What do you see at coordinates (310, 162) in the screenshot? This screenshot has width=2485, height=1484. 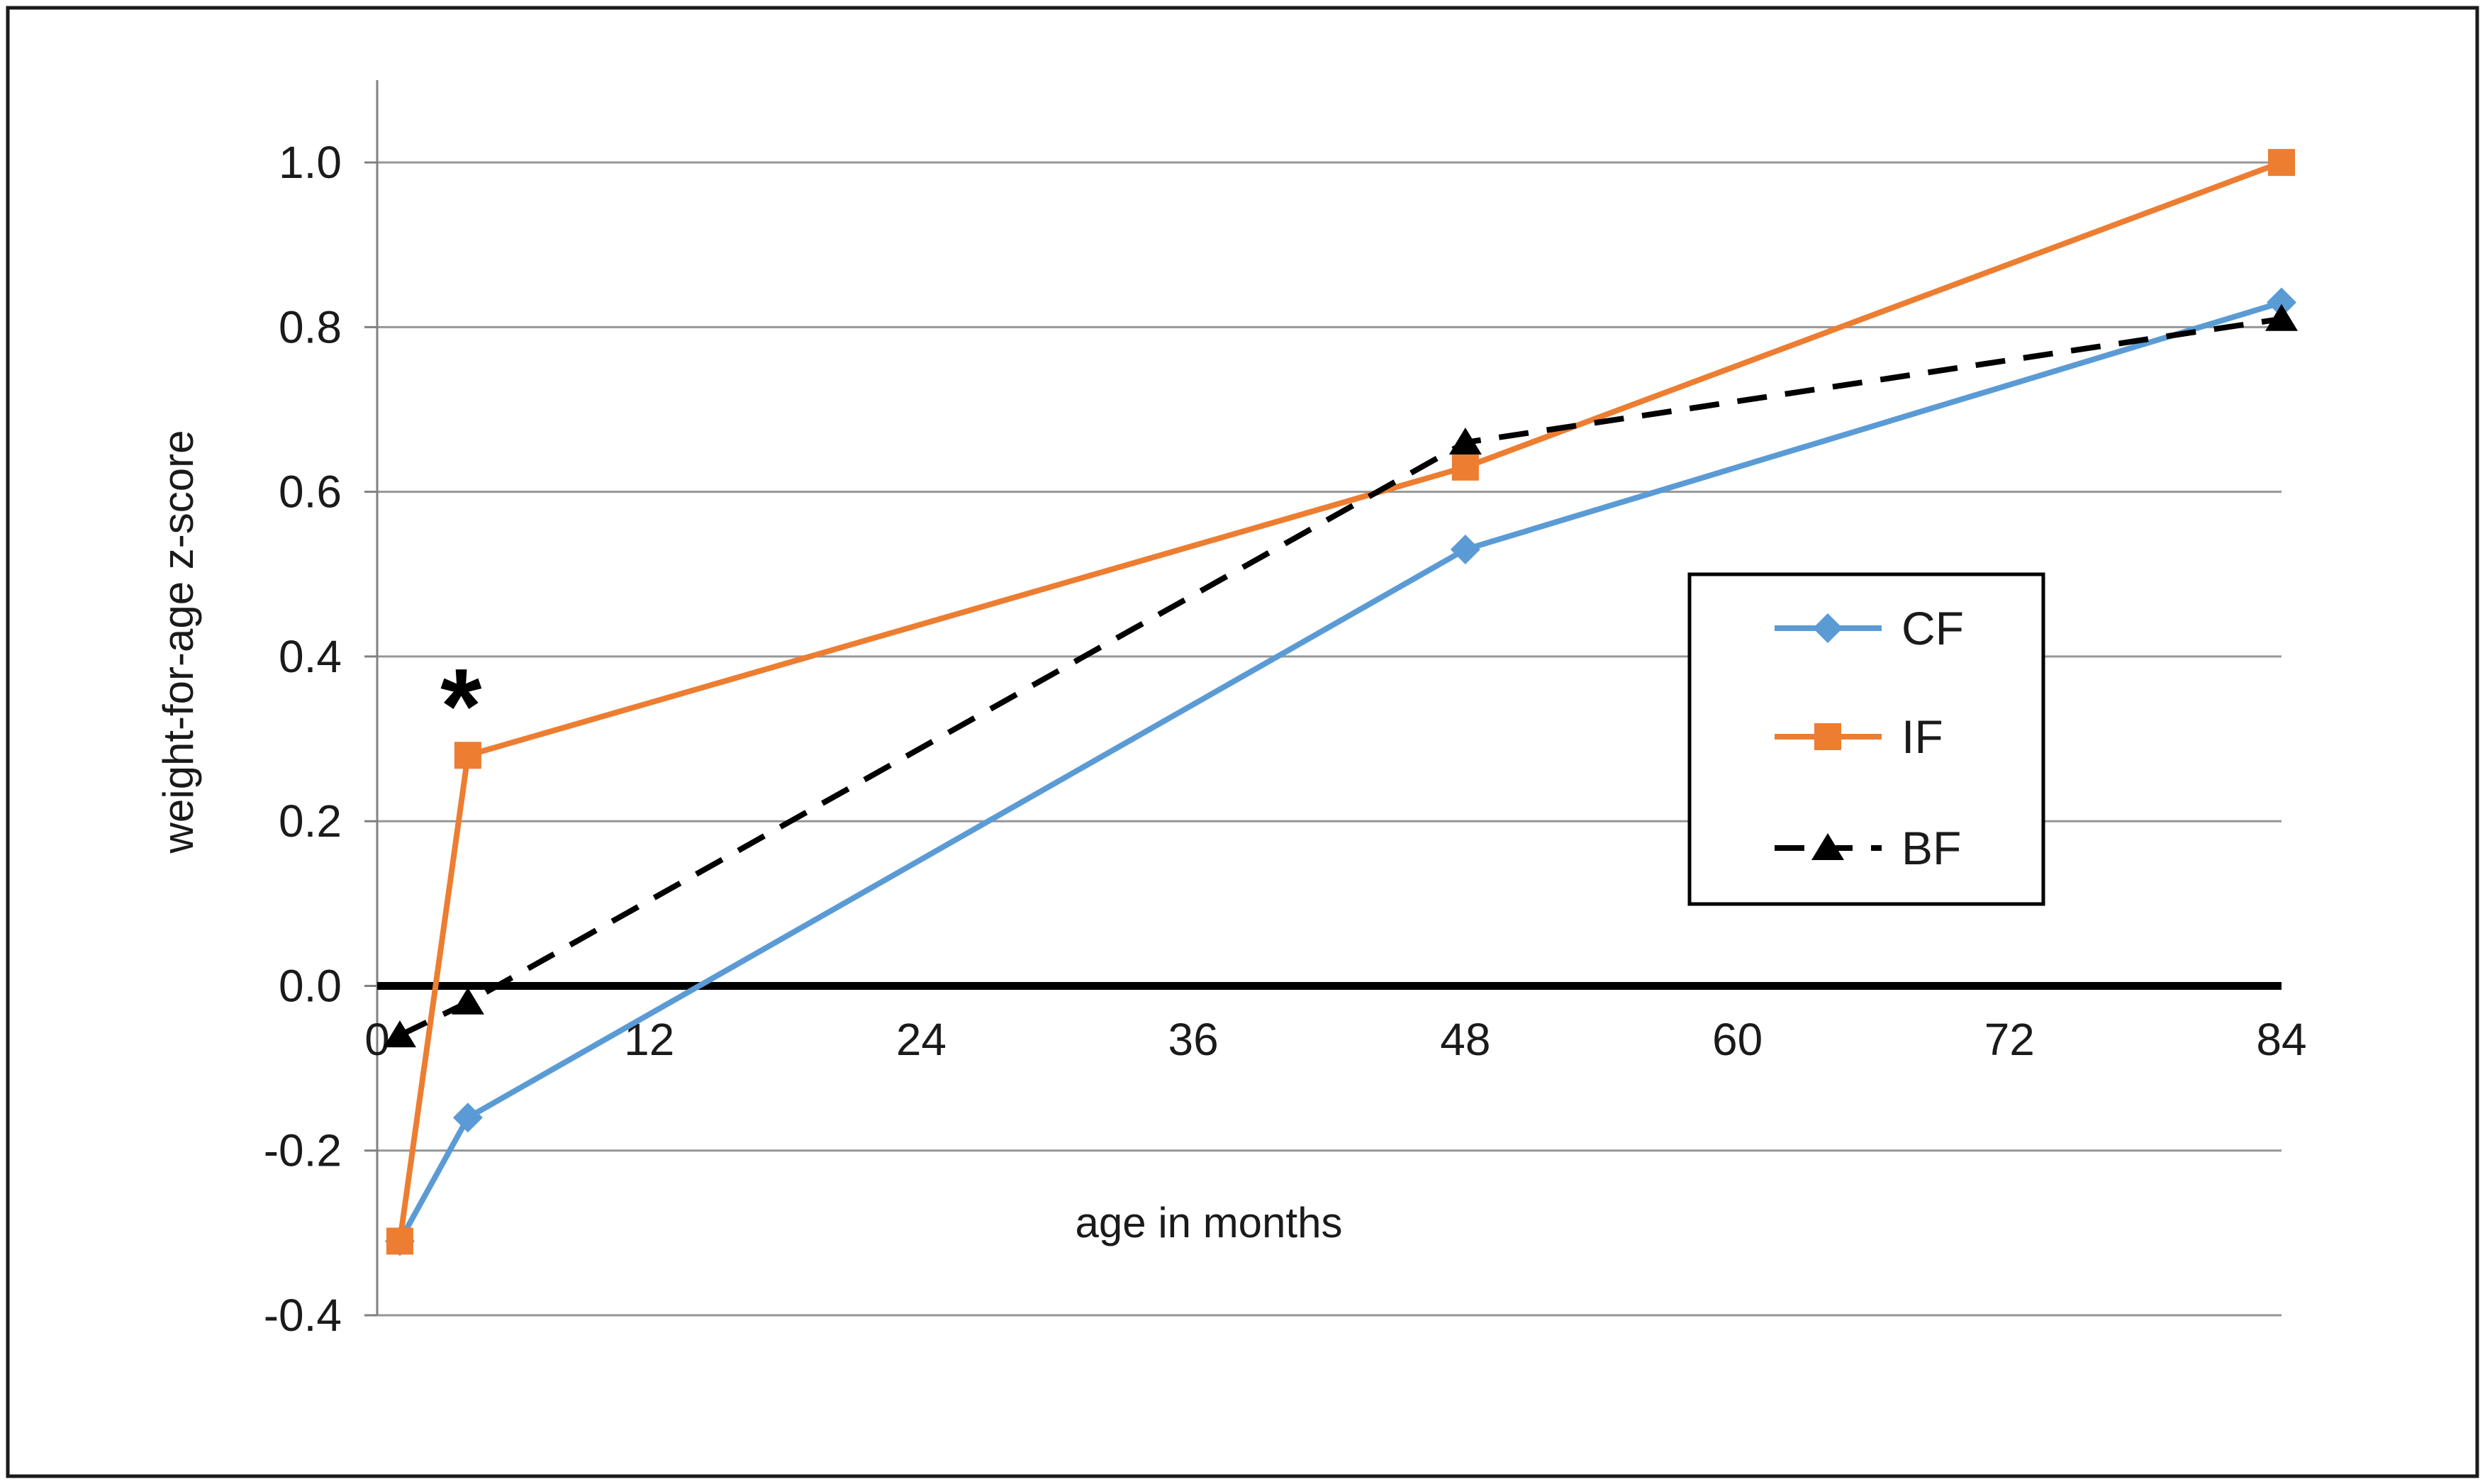 I see `y-tick-label: 1.0` at bounding box center [310, 162].